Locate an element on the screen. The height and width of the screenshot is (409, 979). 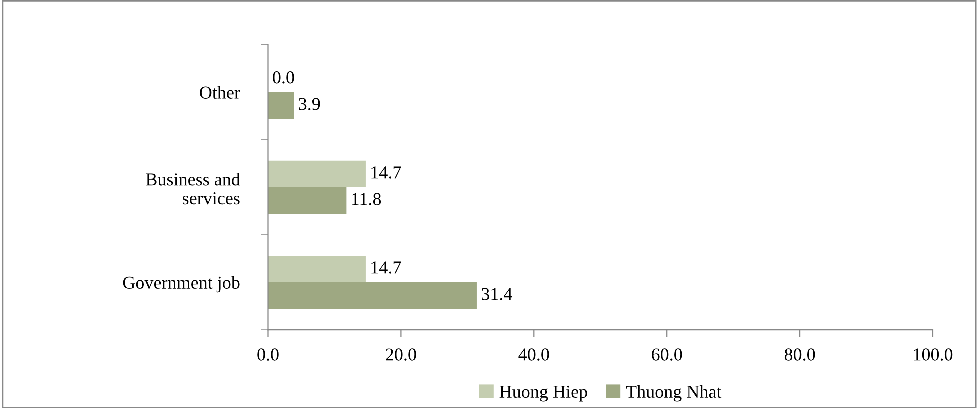
data-label: 3.9 is located at coordinates (309, 104).